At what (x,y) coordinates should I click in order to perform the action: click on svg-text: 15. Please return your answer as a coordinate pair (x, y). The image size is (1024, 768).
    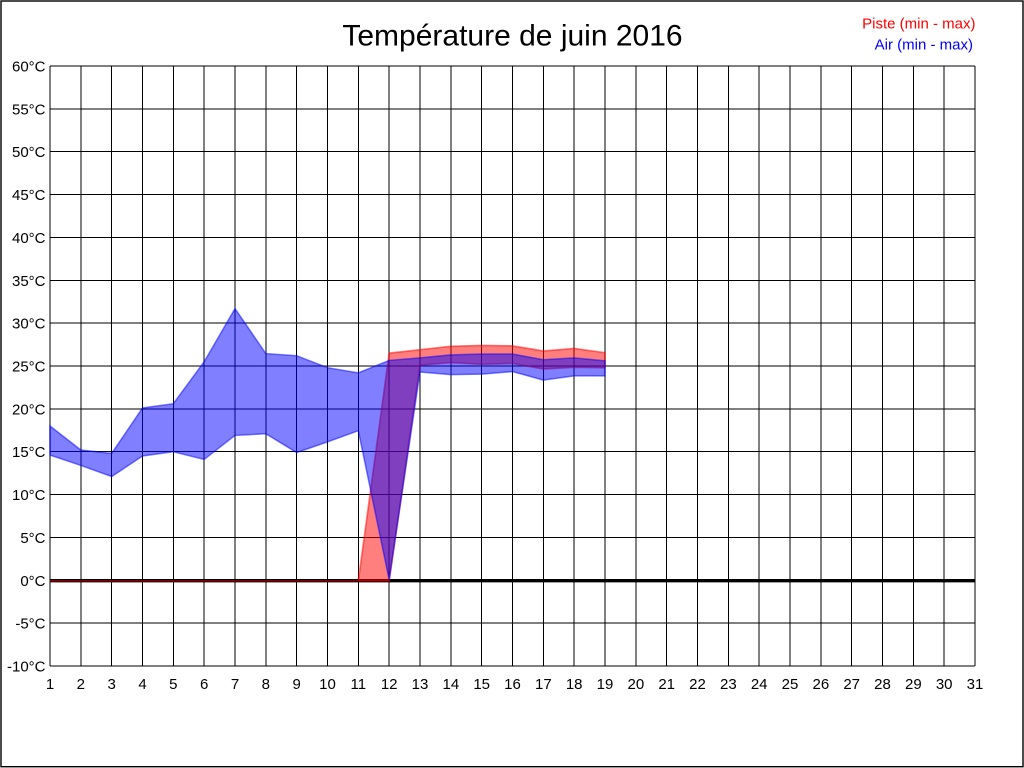
    Looking at the image, I should click on (481, 684).